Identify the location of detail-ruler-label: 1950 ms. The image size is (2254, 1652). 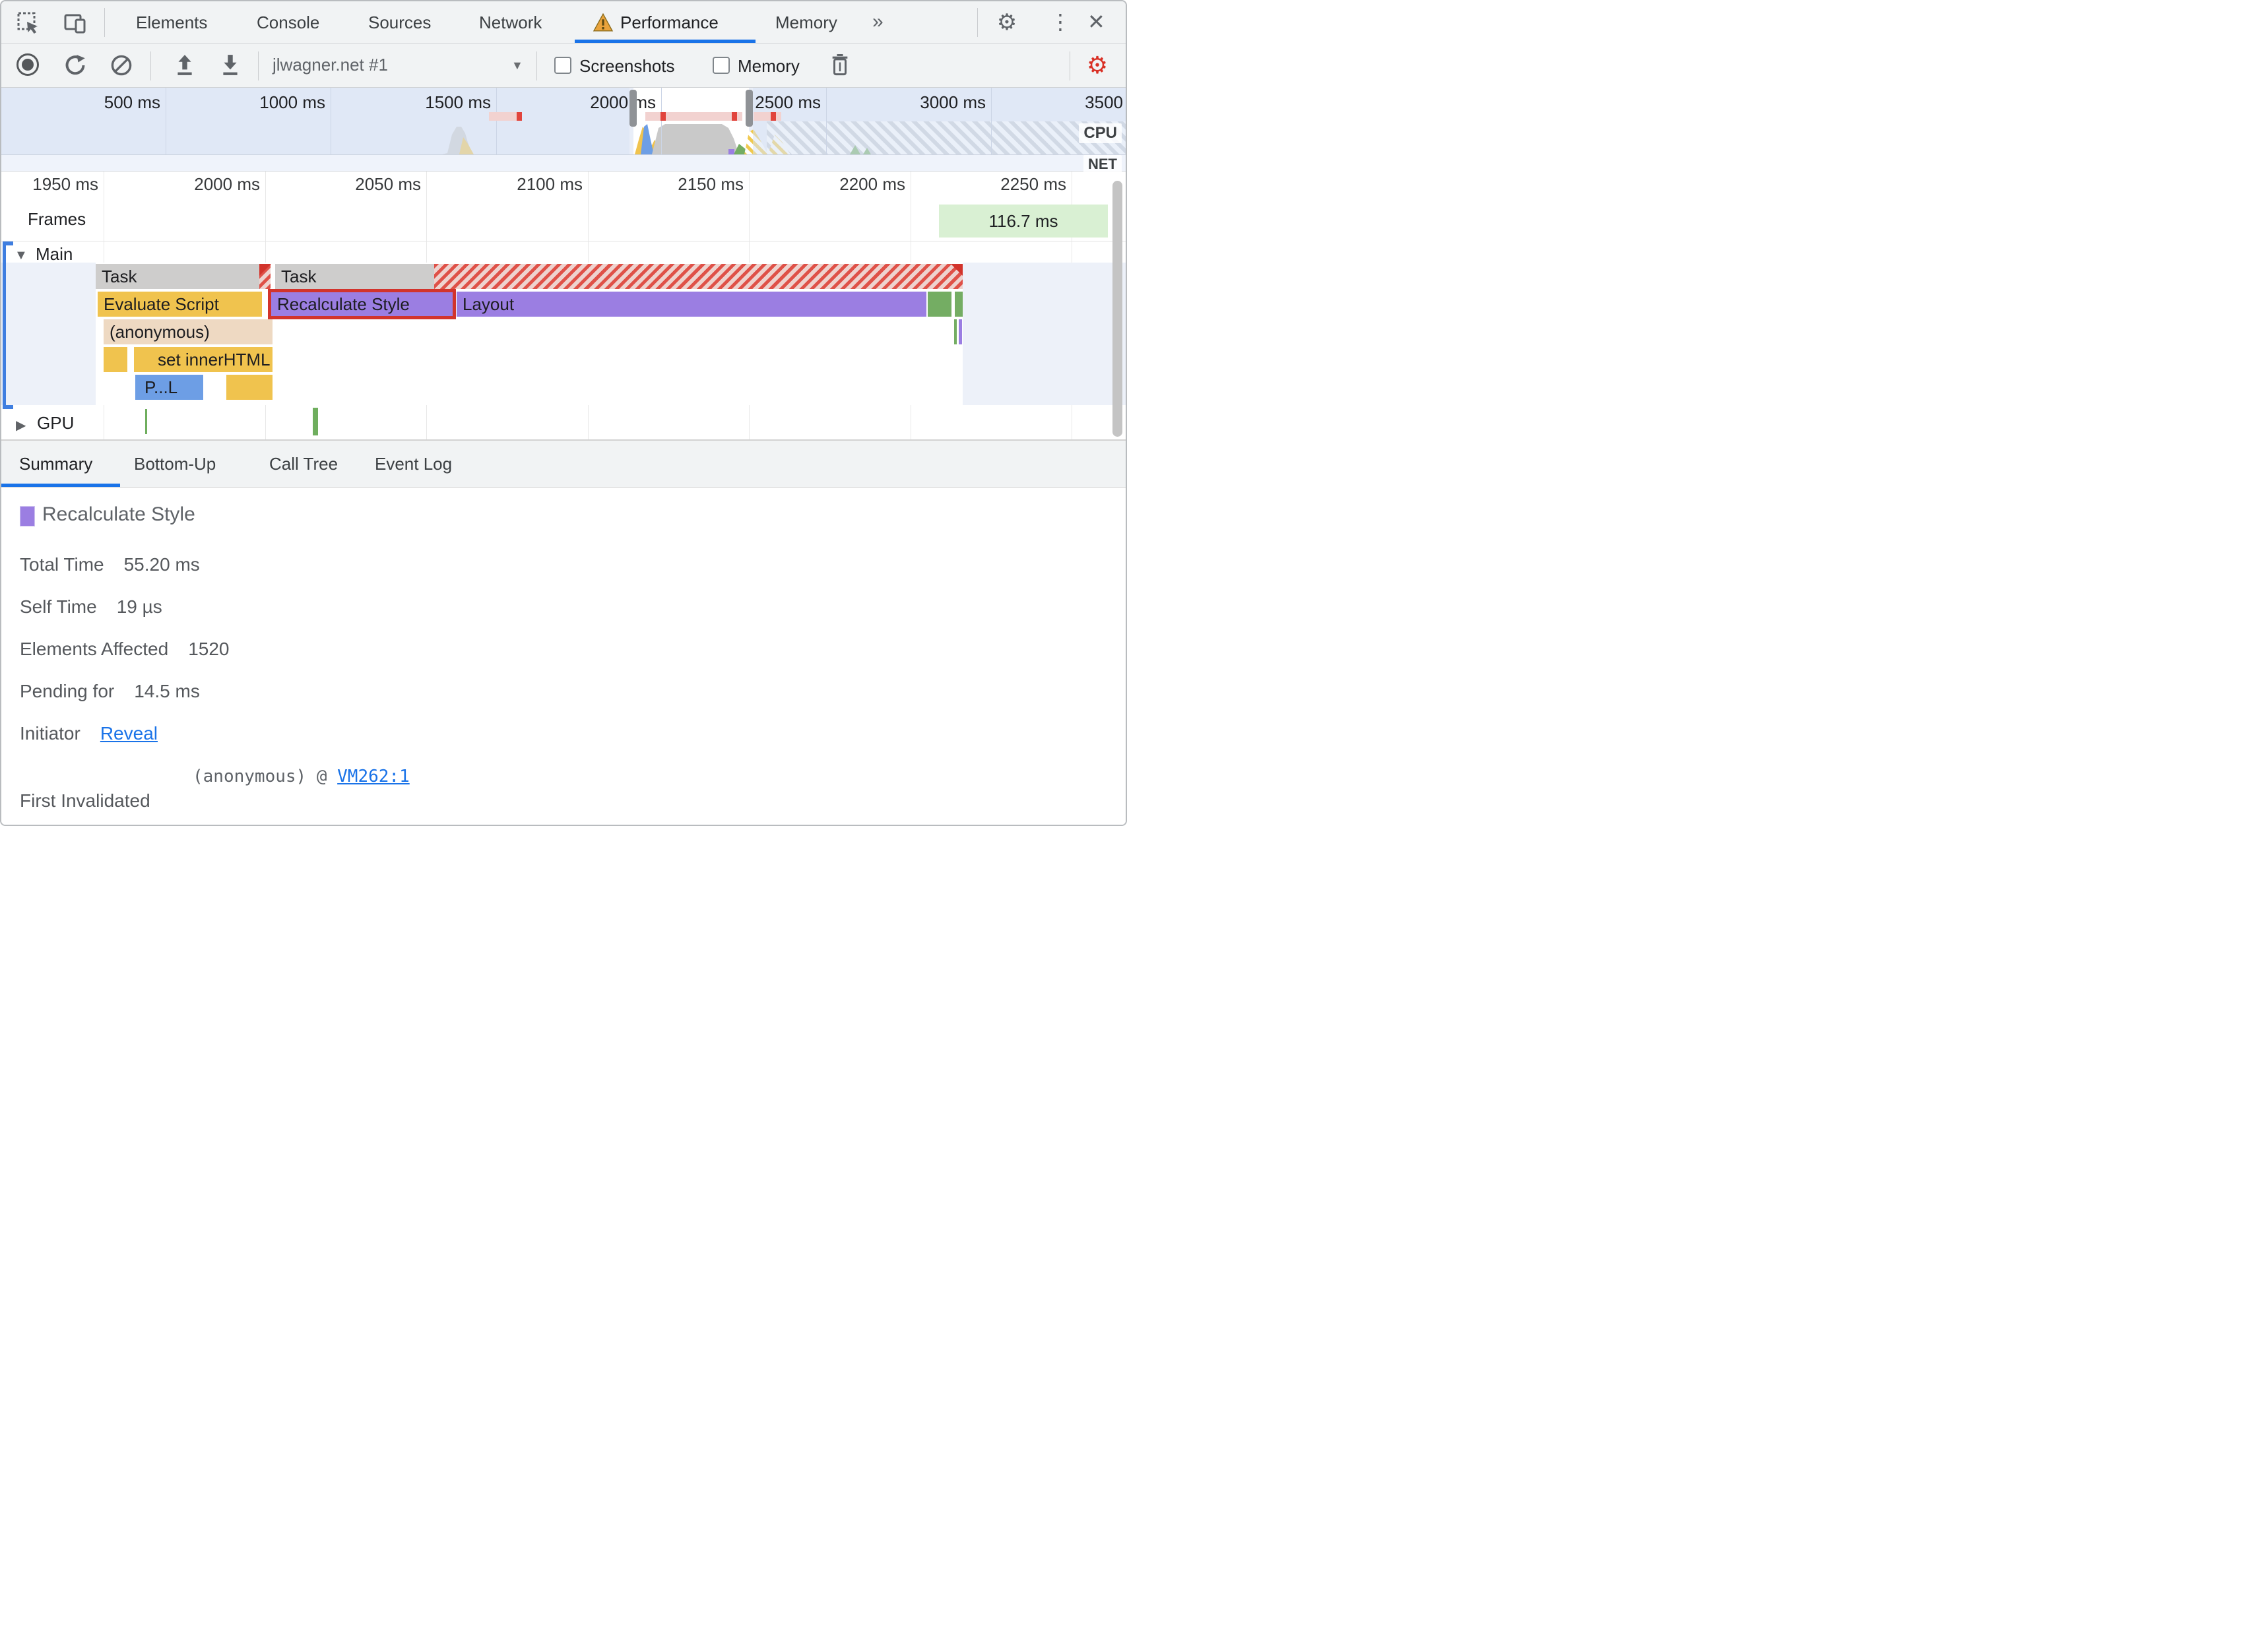
(65, 184).